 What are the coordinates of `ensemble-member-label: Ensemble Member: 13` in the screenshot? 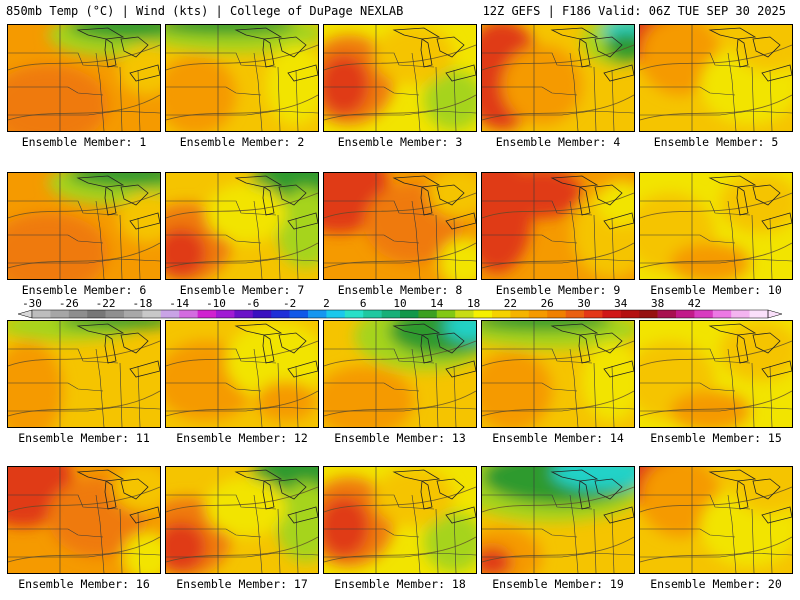 It's located at (400, 438).